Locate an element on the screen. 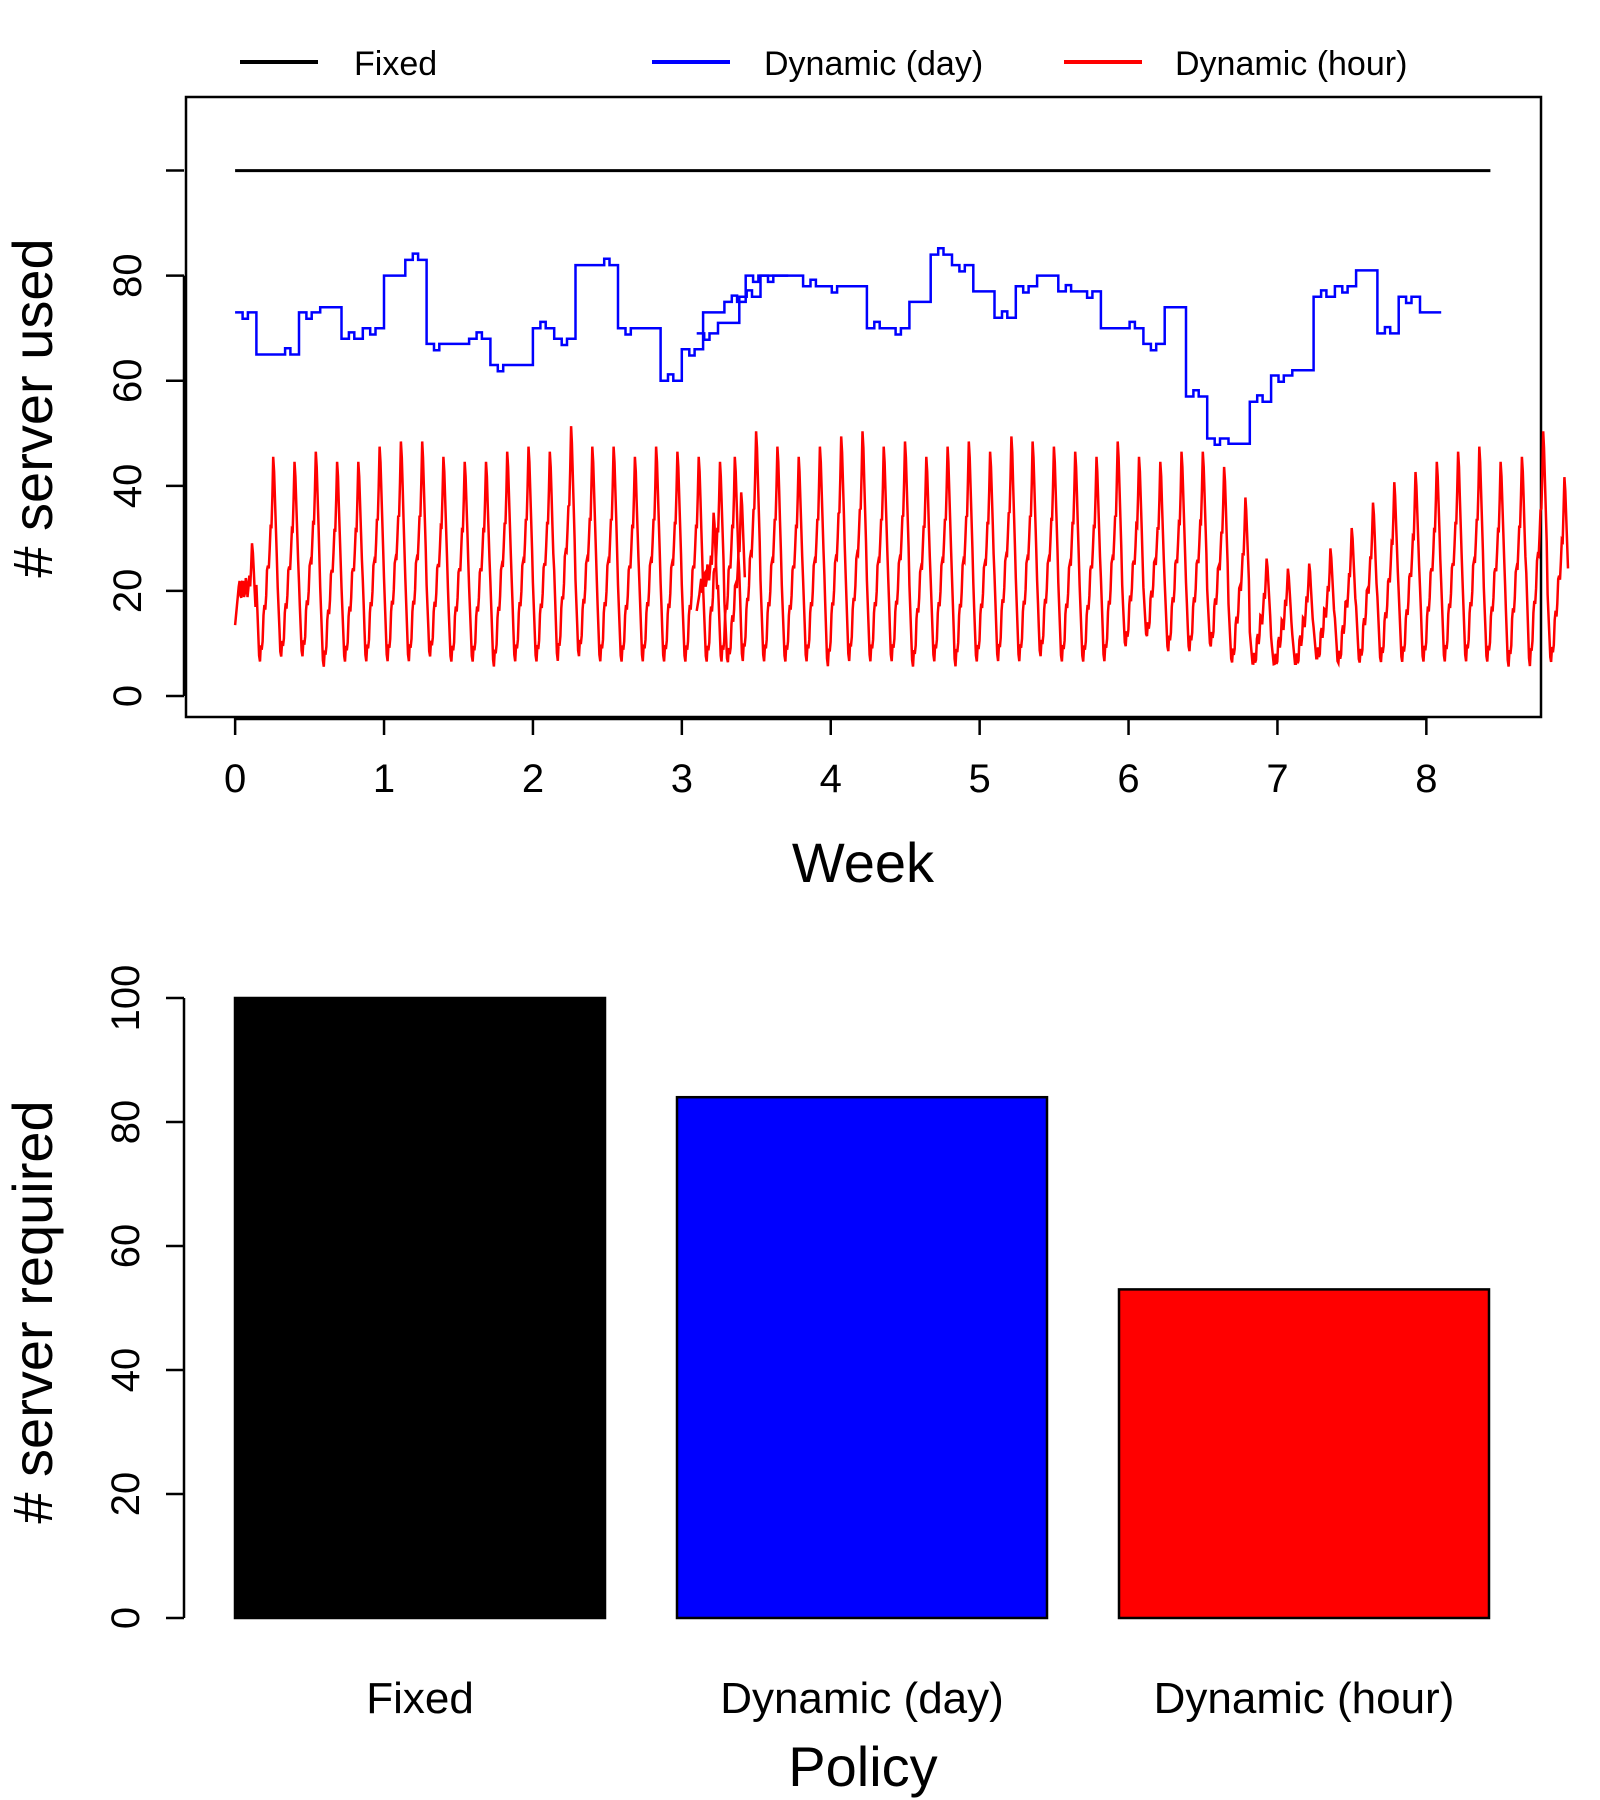 This screenshot has width=1600, height=1800. bar-category-label: Dynamic (hour) is located at coordinates (1304, 1698).